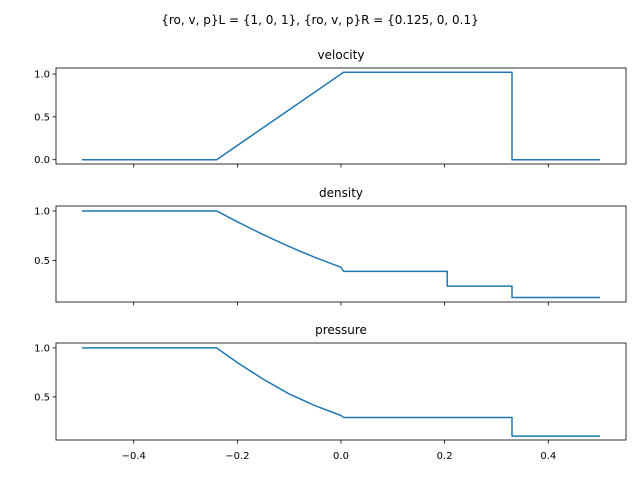 The image size is (640, 480). I want to click on pressure-ytick-label: 1.0, so click(42, 348).